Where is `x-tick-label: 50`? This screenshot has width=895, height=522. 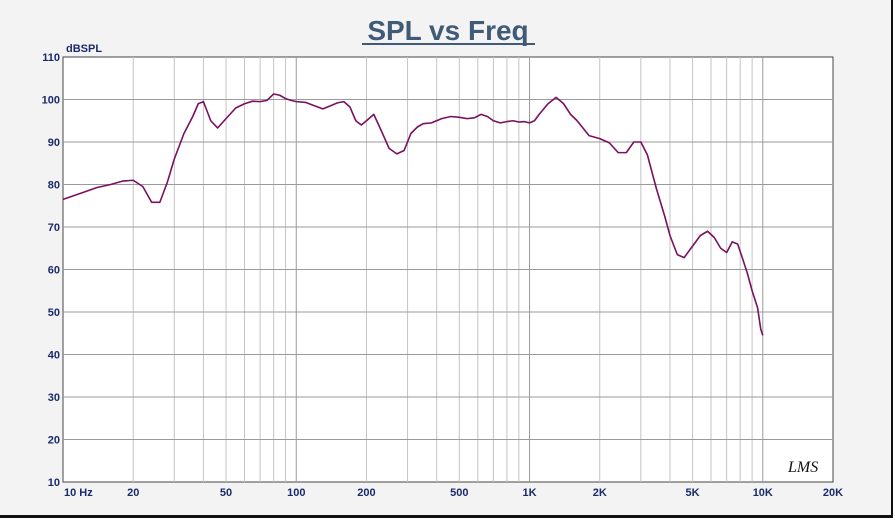 x-tick-label: 50 is located at coordinates (226, 493).